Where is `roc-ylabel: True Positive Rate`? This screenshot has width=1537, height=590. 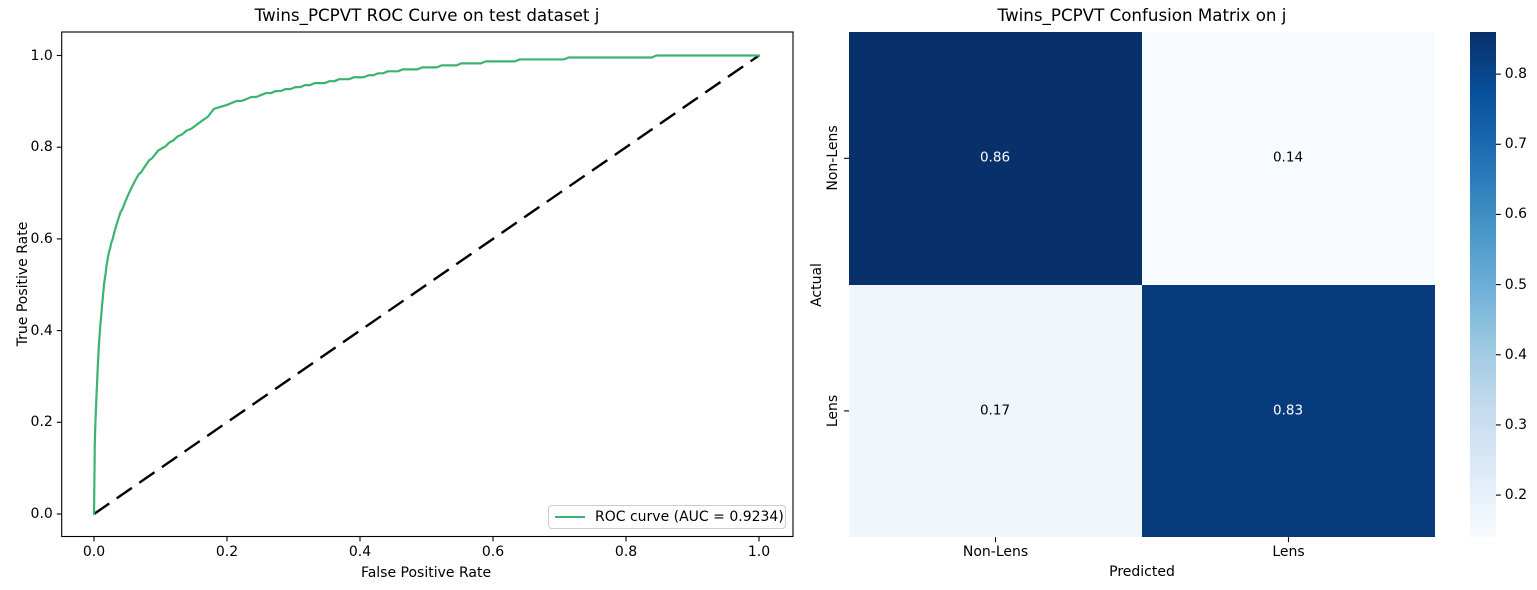
roc-ylabel: True Positive Rate is located at coordinates (23, 284).